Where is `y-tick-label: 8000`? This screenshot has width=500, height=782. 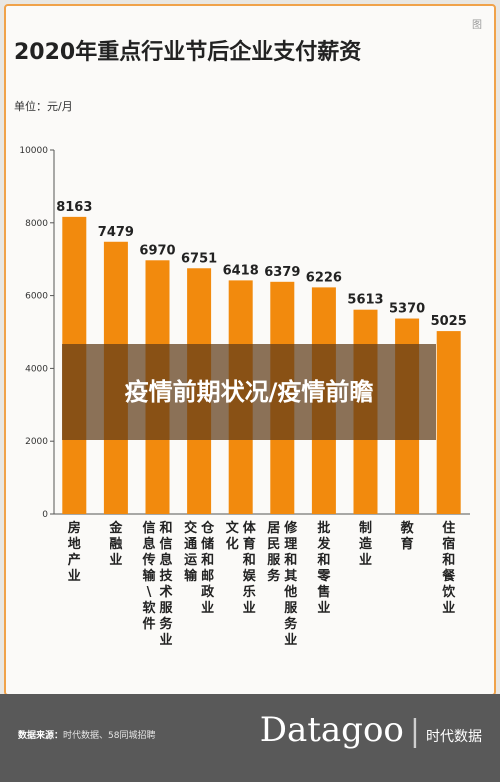 y-tick-label: 8000 is located at coordinates (36, 224).